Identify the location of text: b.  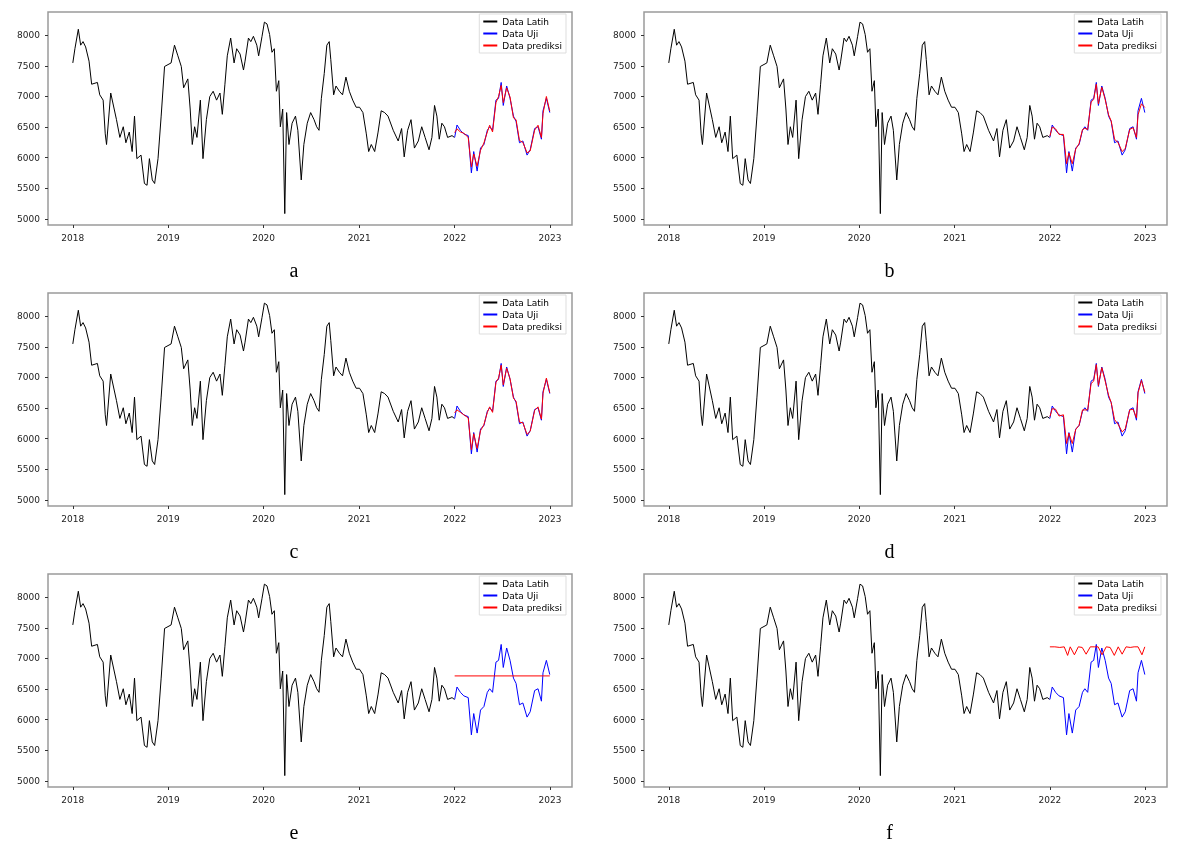
(889, 270).